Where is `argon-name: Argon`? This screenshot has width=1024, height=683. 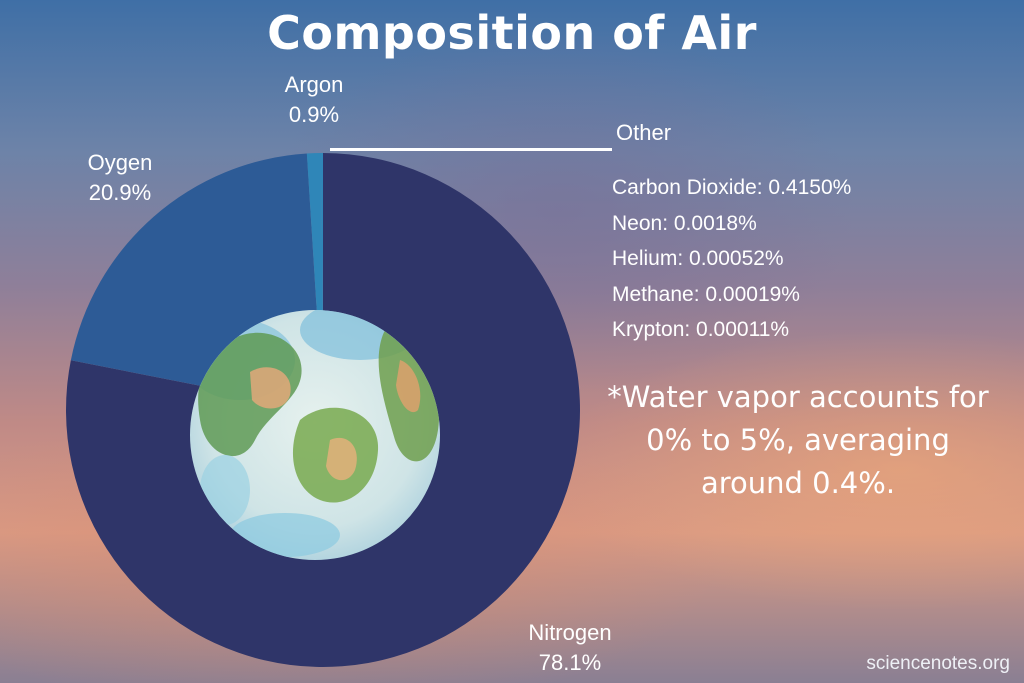 argon-name: Argon is located at coordinates (314, 84).